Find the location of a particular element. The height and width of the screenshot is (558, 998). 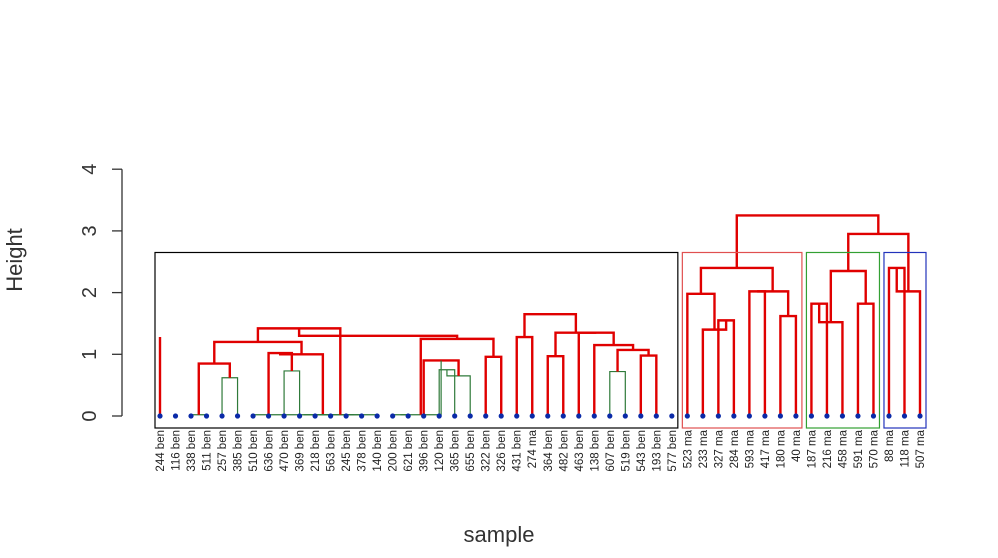

x-axis-title: sample is located at coordinates (499, 534).